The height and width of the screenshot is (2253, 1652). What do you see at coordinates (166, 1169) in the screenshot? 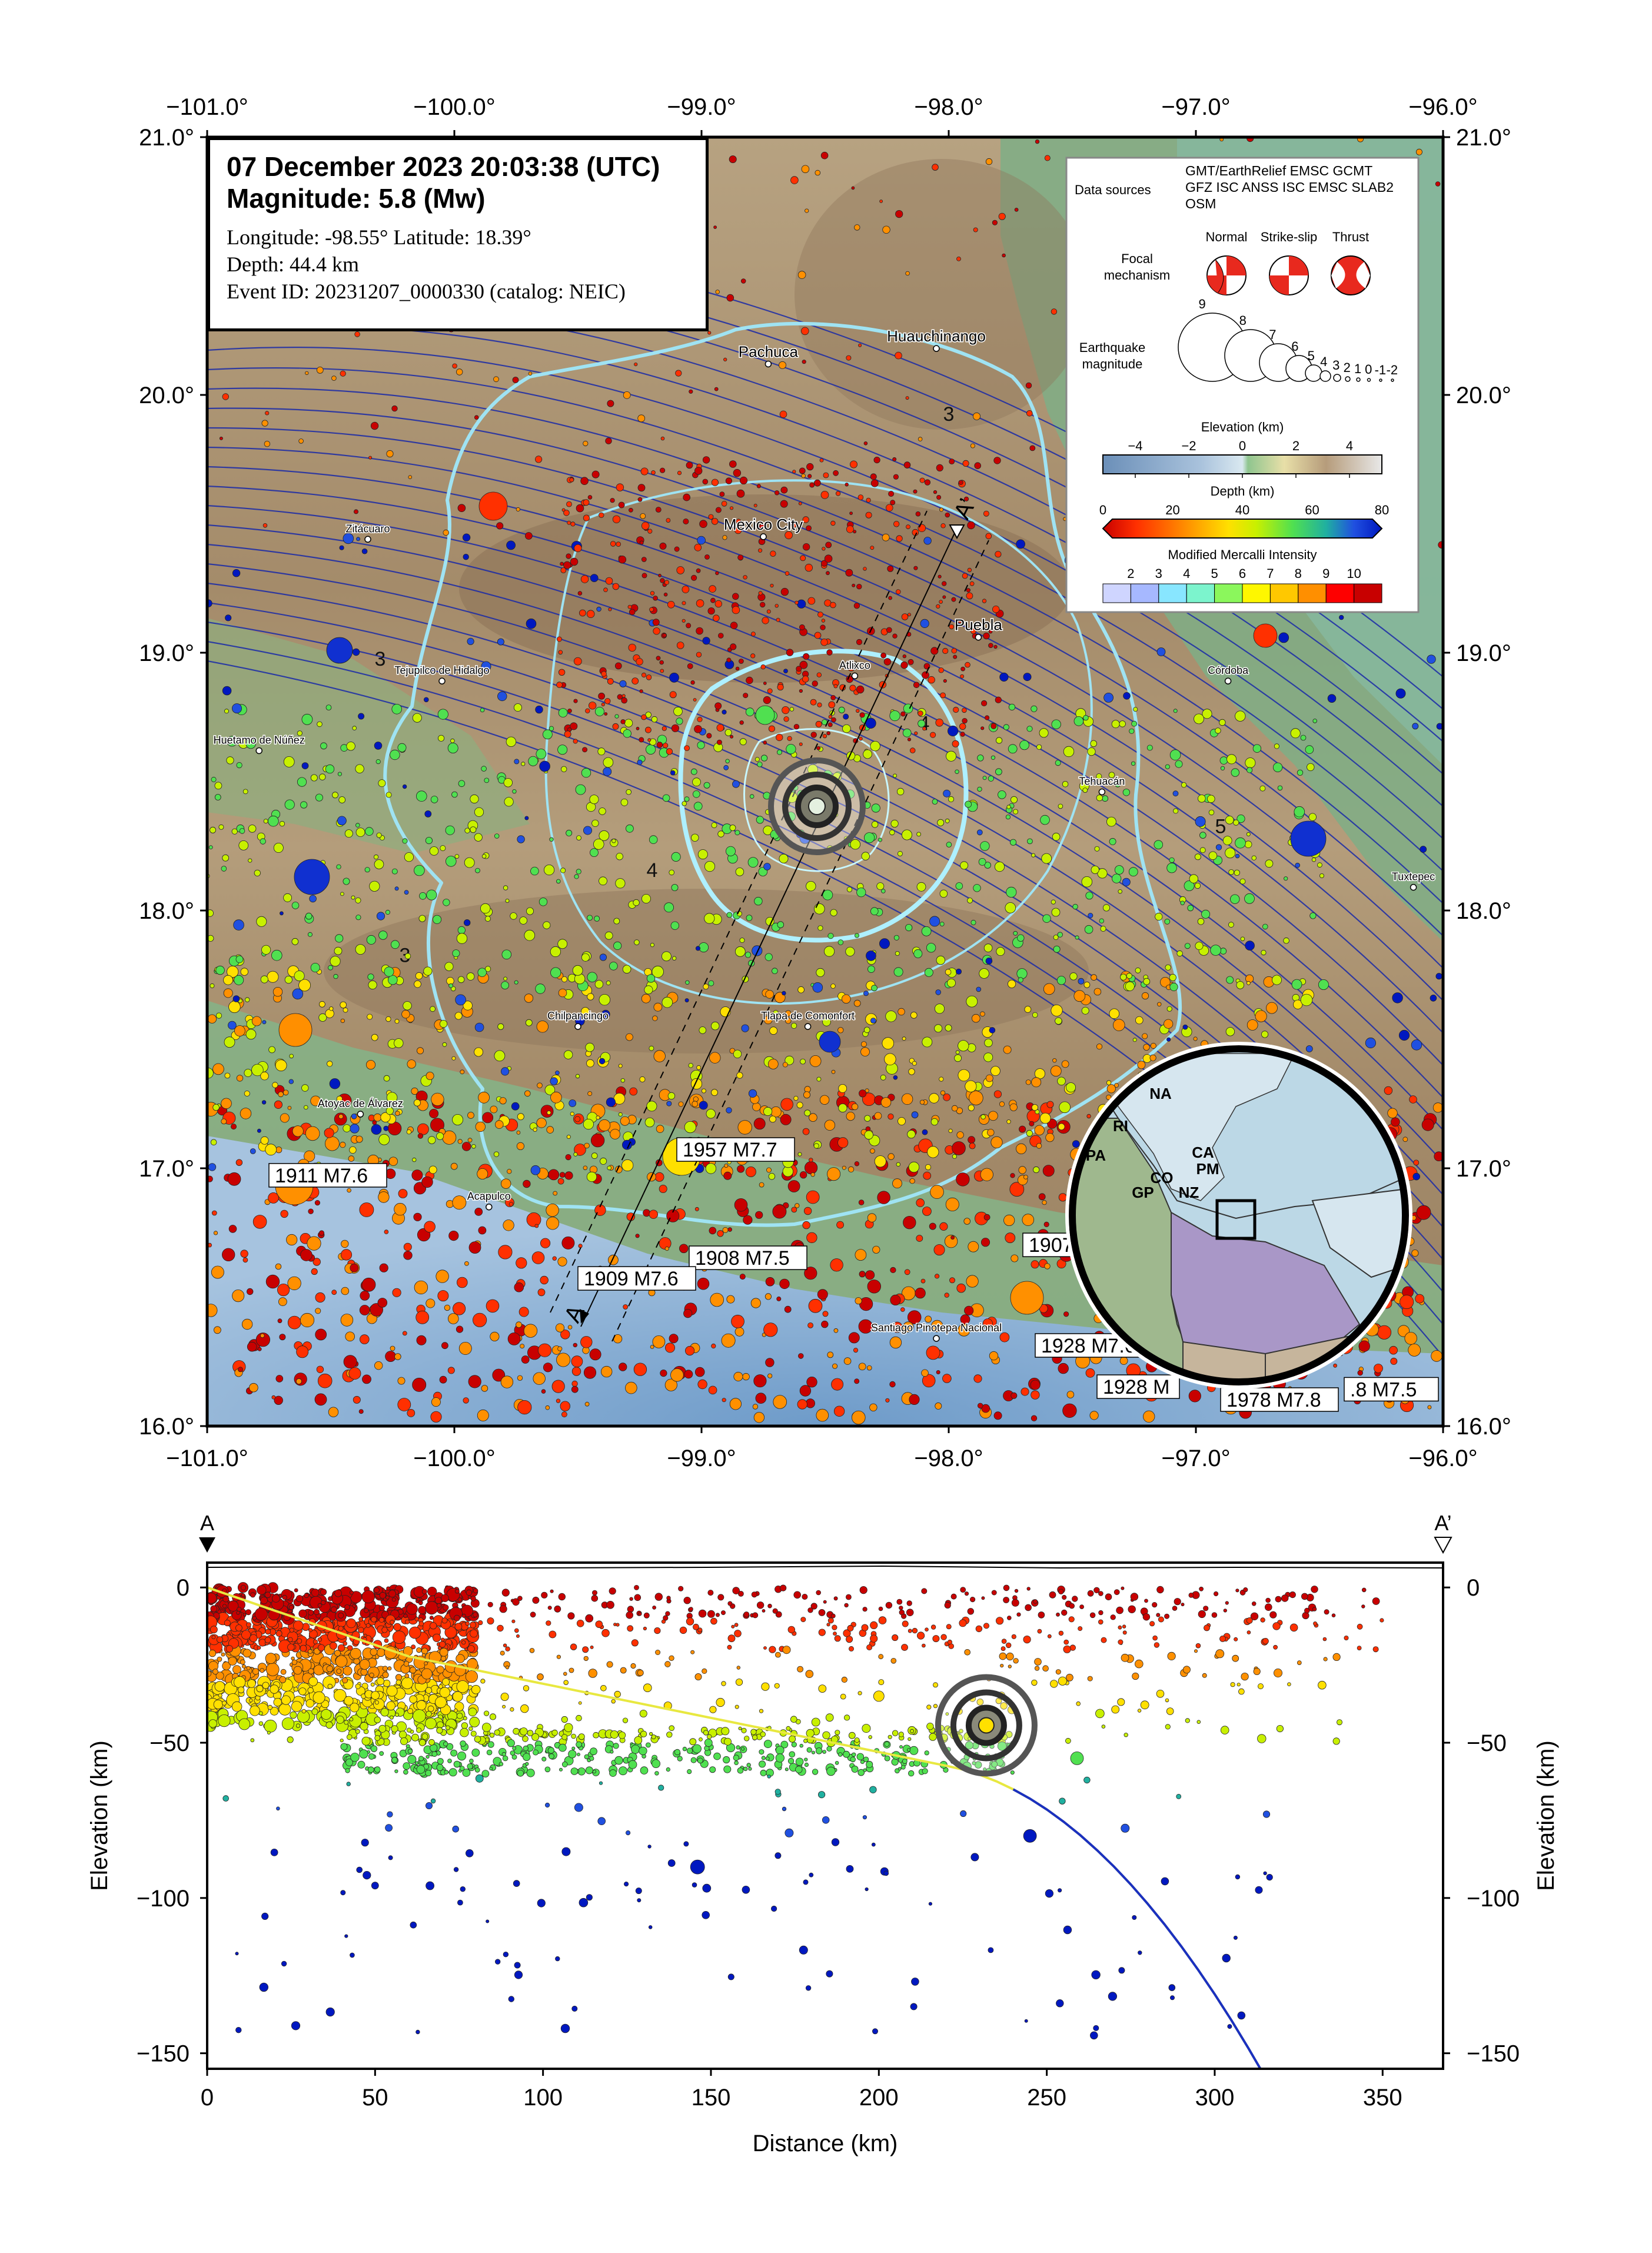
I see `lat-tick-label-left: 17.0°` at bounding box center [166, 1169].